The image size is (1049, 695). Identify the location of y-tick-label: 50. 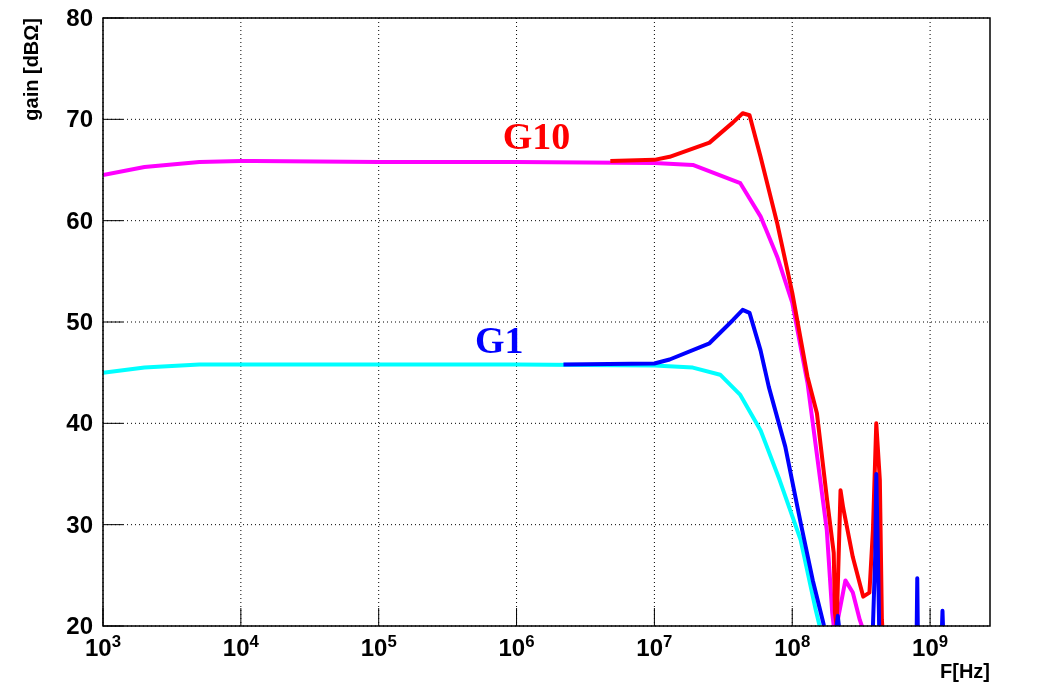
(79, 321).